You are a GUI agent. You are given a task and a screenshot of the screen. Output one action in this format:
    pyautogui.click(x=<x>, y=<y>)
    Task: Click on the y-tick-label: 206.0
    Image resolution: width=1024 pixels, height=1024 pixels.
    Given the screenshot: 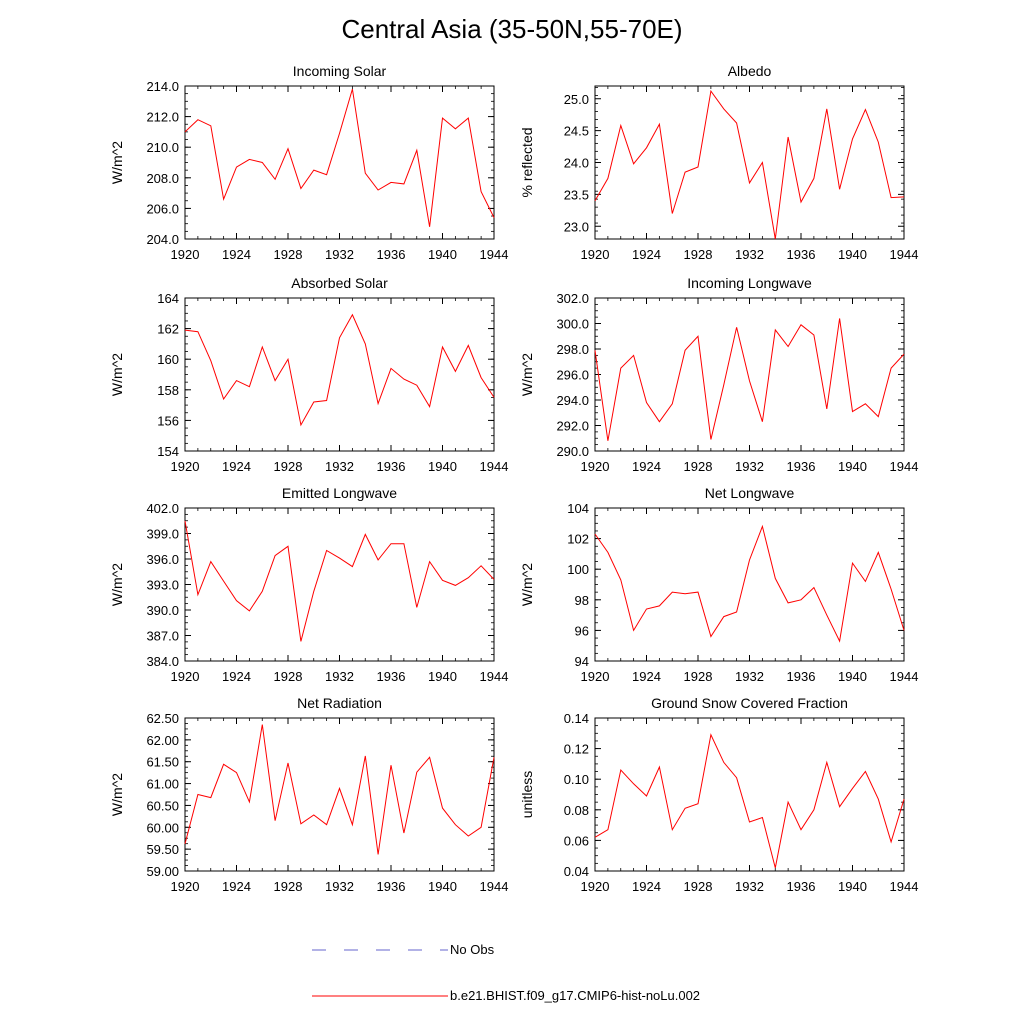 What is the action you would take?
    pyautogui.click(x=162, y=208)
    